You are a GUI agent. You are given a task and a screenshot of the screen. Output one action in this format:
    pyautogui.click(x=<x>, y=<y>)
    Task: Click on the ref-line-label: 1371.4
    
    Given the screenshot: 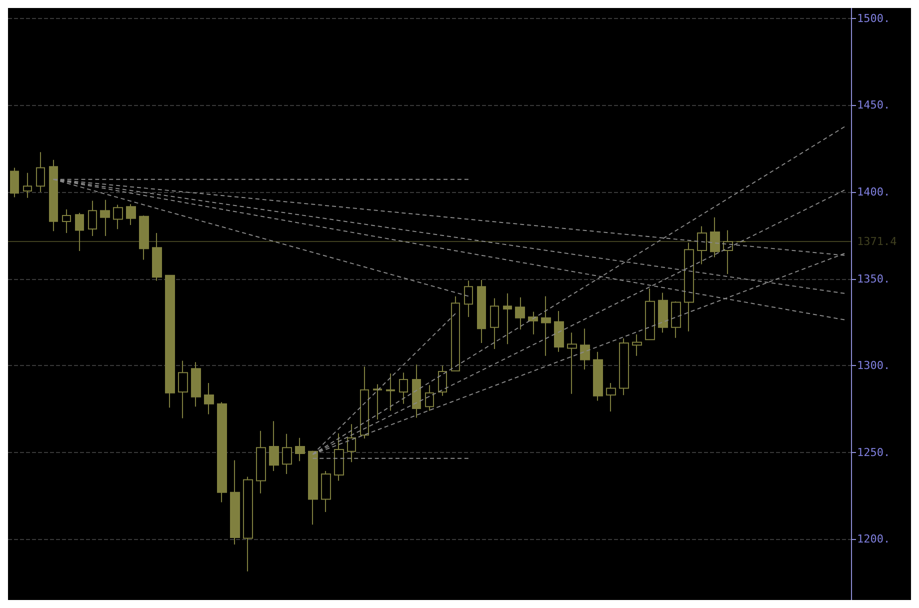 What is the action you would take?
    pyautogui.click(x=877, y=241)
    